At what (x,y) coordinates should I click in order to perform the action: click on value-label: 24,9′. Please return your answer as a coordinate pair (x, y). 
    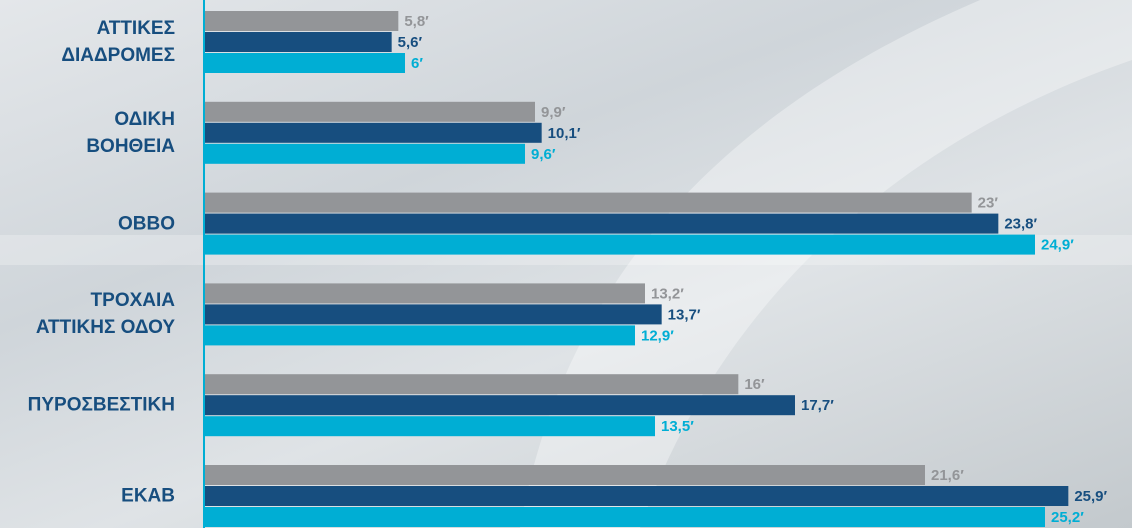
    Looking at the image, I should click on (1057, 245).